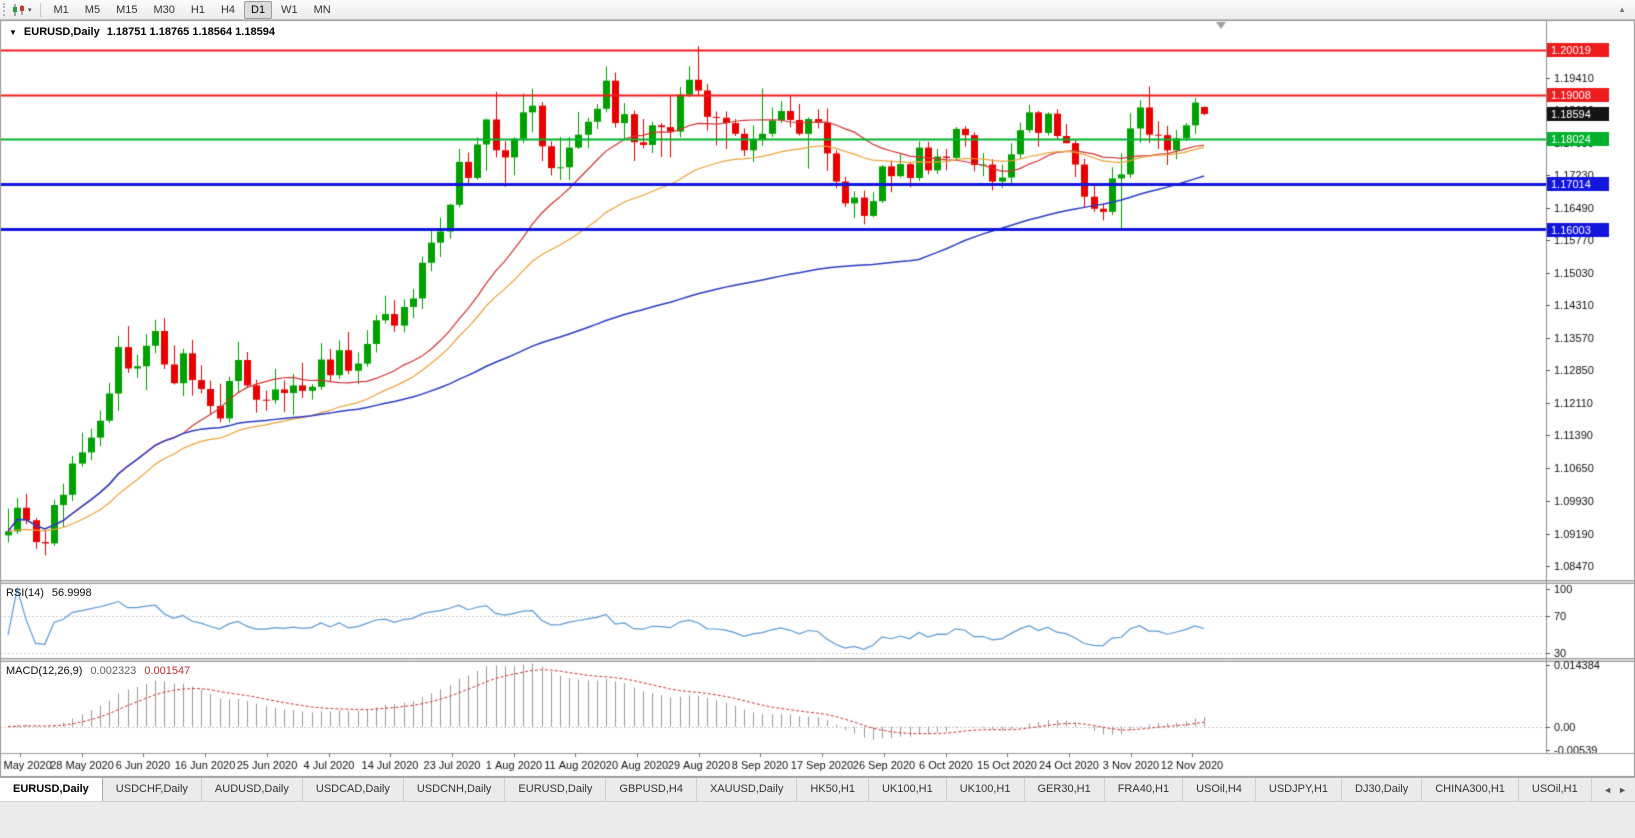  What do you see at coordinates (1065, 789) in the screenshot?
I see `chart-tab-ger30-h1: GER30,H1` at bounding box center [1065, 789].